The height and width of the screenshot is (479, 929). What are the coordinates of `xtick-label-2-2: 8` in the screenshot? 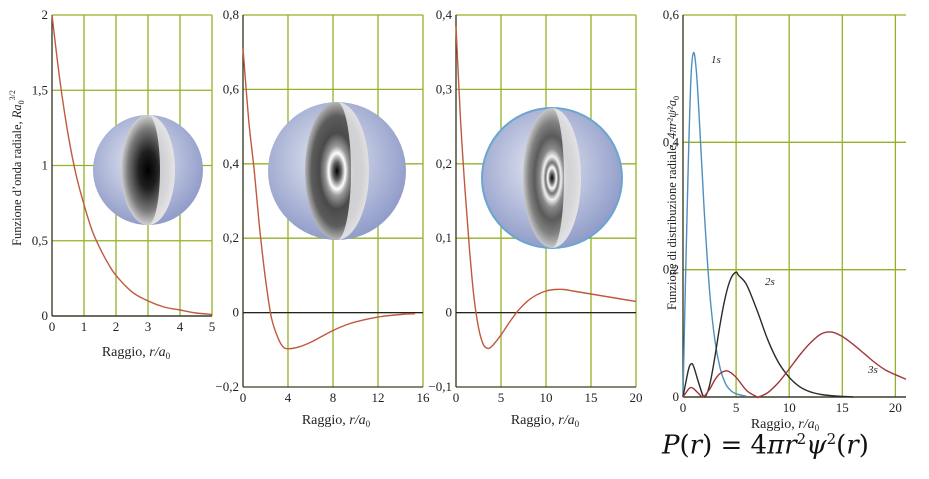 It's located at (333, 397).